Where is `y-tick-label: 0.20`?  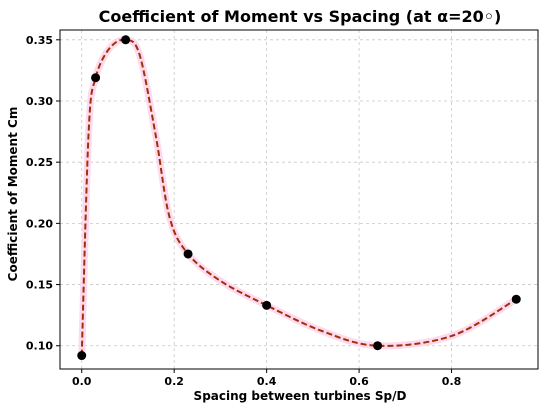
y-tick-label: 0.20 is located at coordinates (39, 223).